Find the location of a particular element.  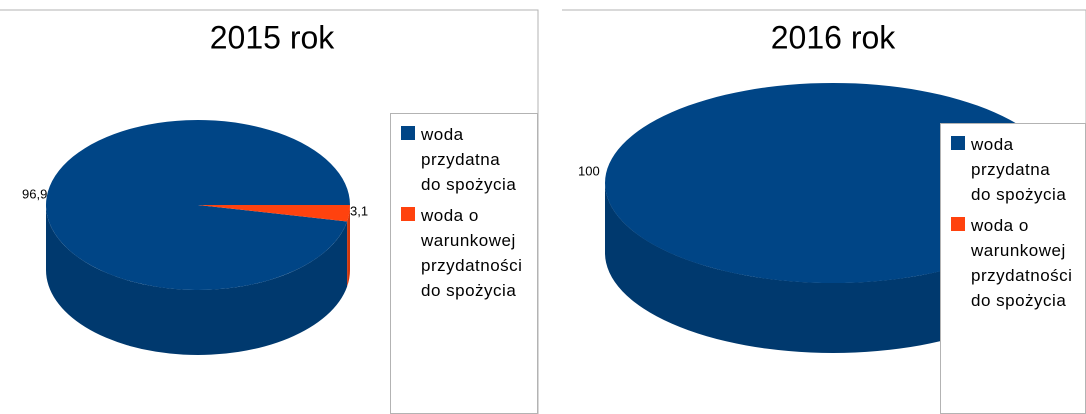

chart-title: 2016 rok is located at coordinates (834, 37).